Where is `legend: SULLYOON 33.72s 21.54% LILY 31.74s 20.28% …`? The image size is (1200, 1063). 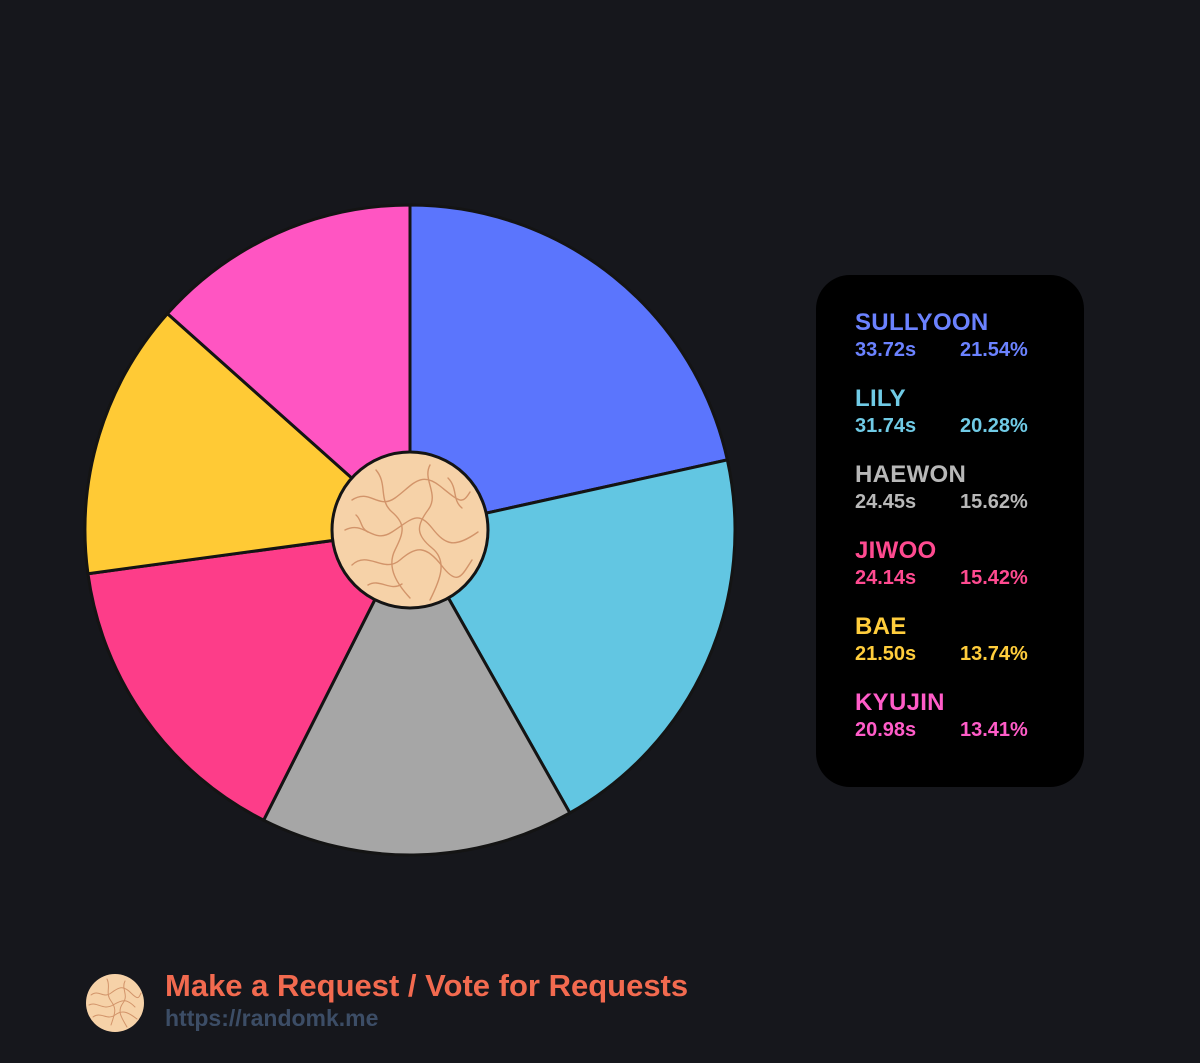
legend: SULLYOON 33.72s 21.54% LILY 31.74s 20.28% … is located at coordinates (950, 531).